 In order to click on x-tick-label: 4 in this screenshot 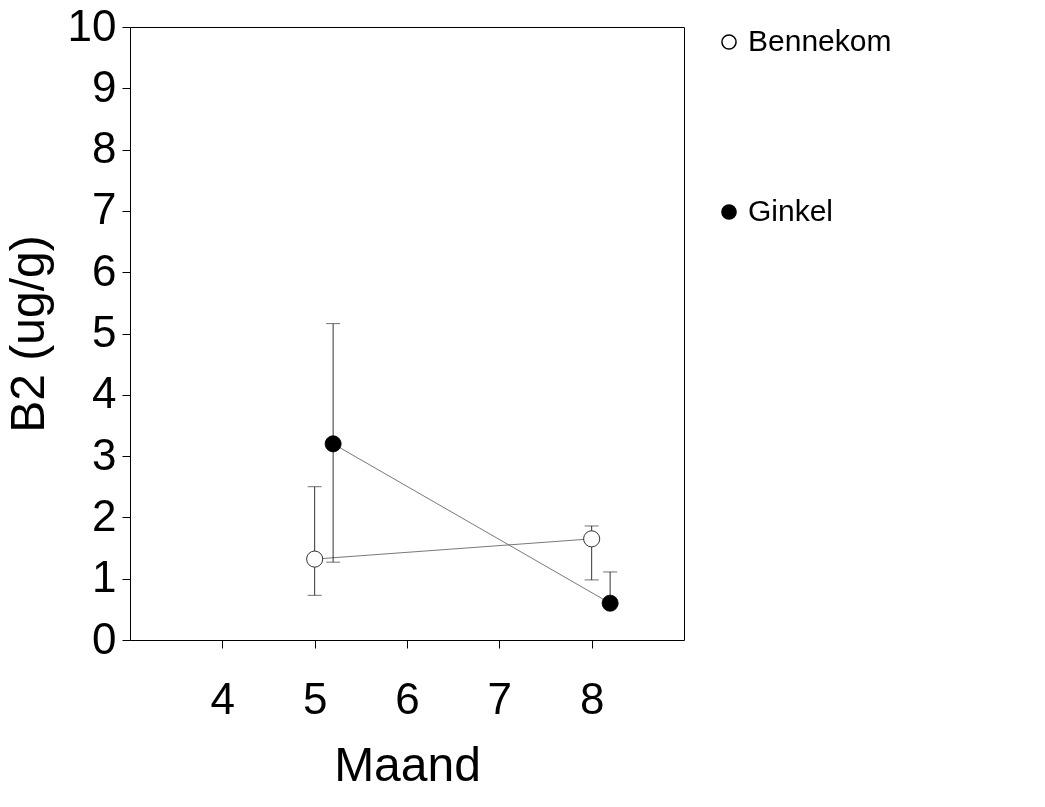, I will do `click(223, 698)`.